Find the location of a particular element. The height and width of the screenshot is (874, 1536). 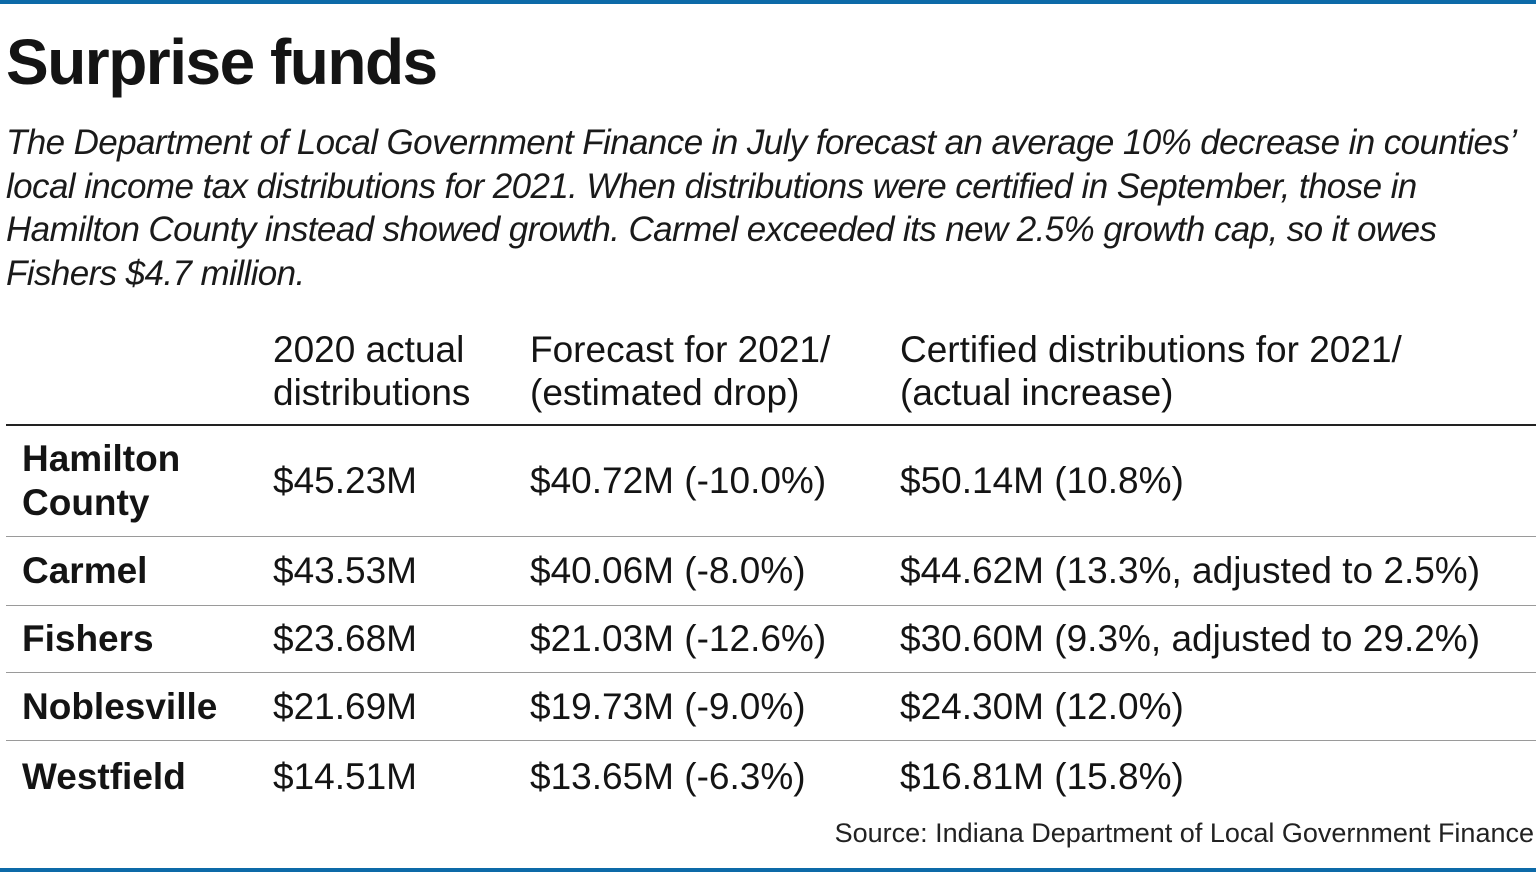

cell-certified-2021: $50.14M (10.8%) is located at coordinates (1042, 480).